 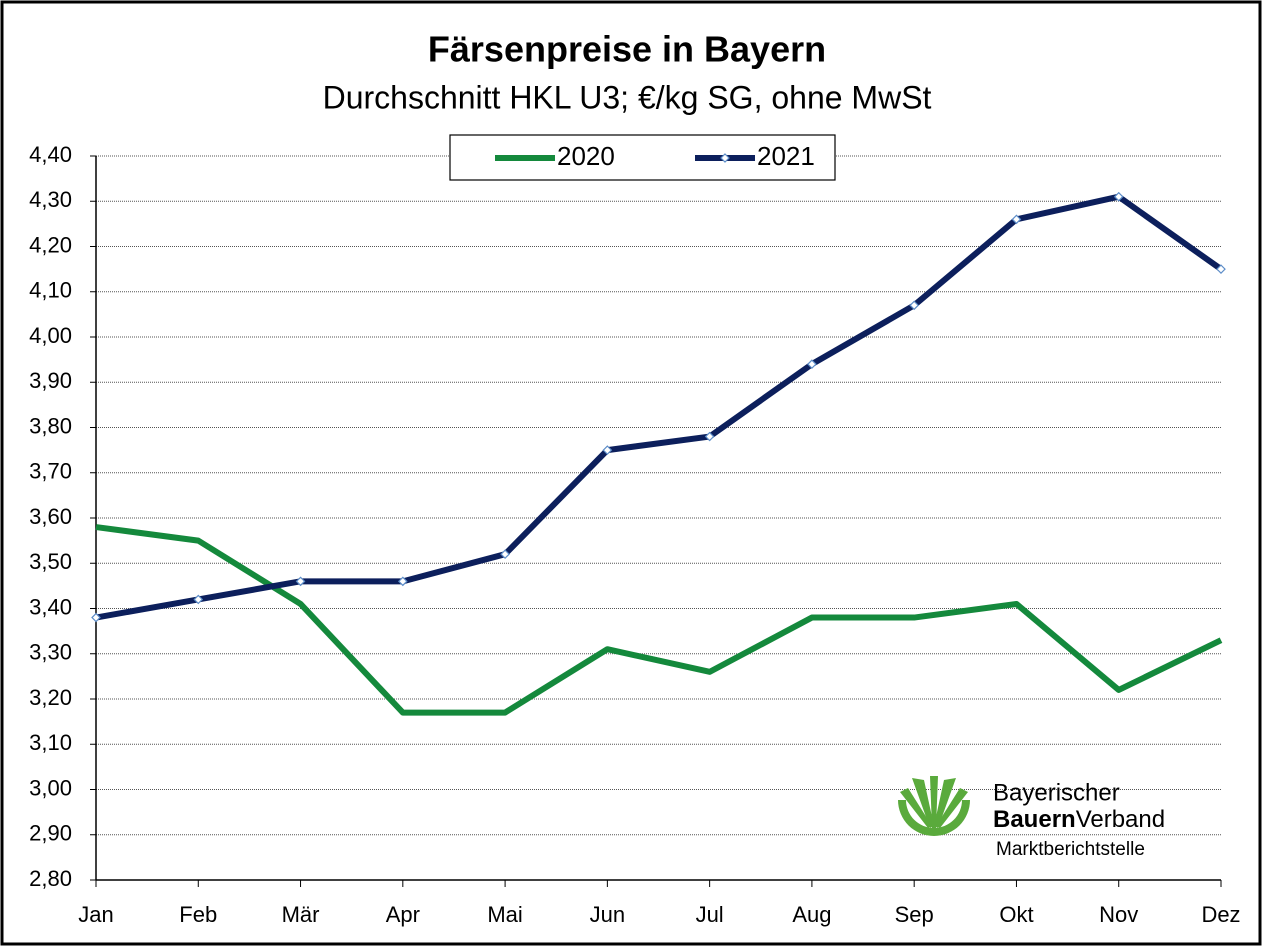 What do you see at coordinates (50, 425) in the screenshot?
I see `y-tick-label: 3,80` at bounding box center [50, 425].